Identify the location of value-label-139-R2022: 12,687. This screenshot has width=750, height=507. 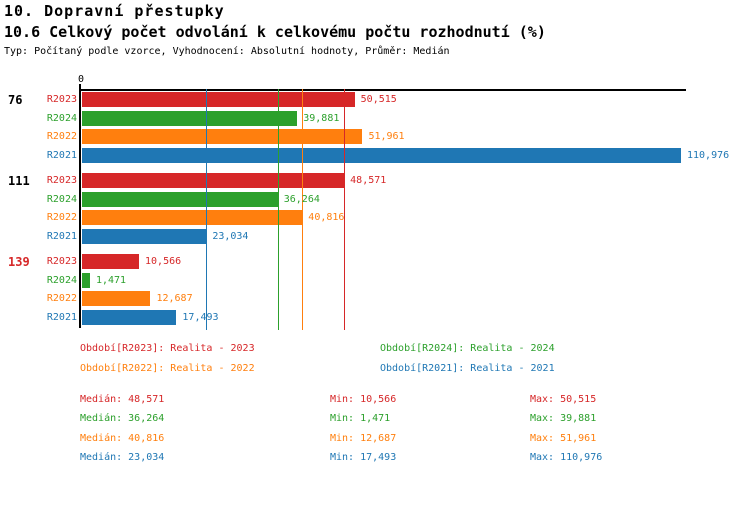
(174, 298).